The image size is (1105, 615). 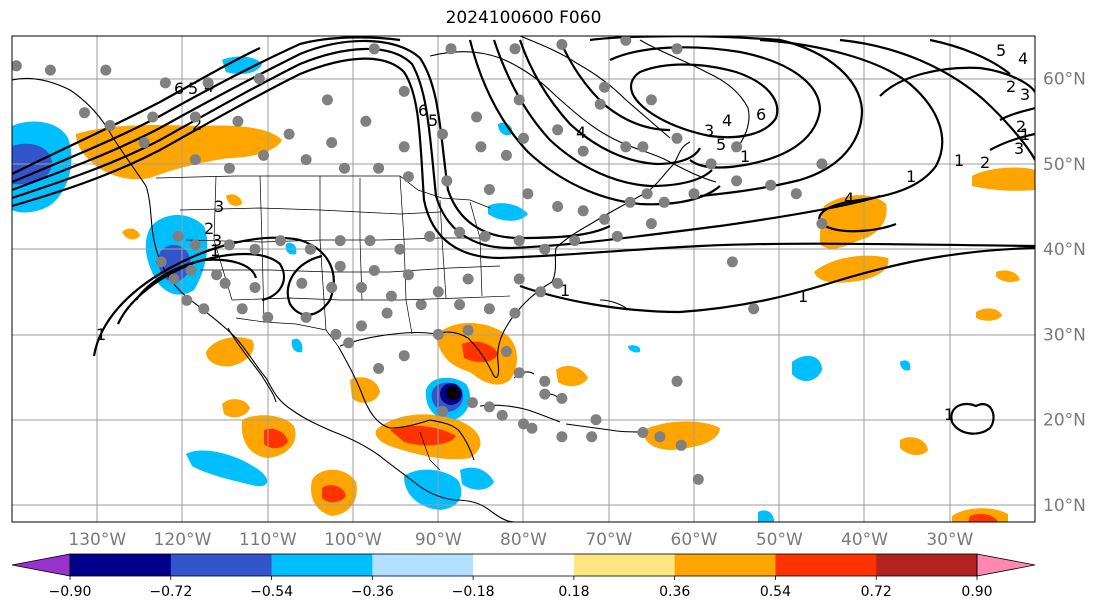 What do you see at coordinates (1064, 421) in the screenshot?
I see `latitude-tick-label: 20°N` at bounding box center [1064, 421].